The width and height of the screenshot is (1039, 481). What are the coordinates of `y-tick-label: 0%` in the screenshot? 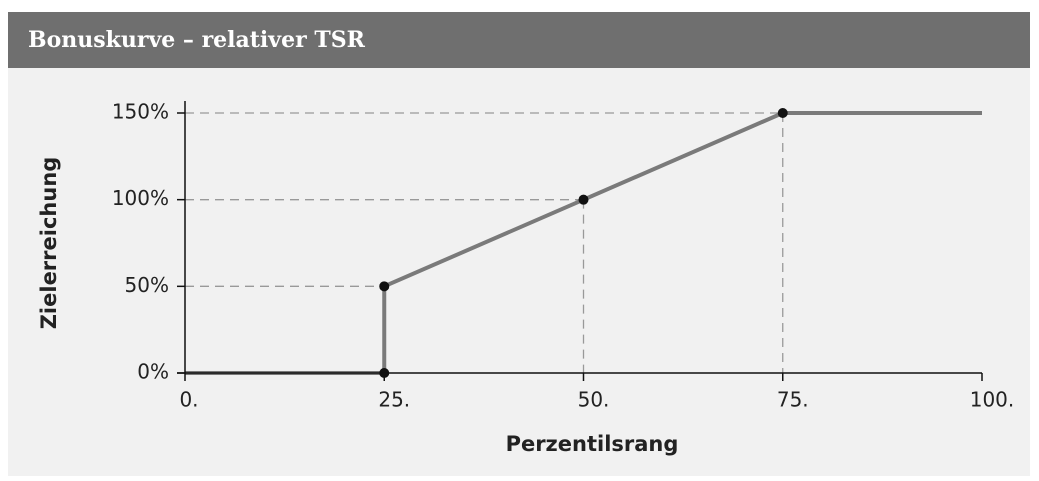 It's located at (153, 372).